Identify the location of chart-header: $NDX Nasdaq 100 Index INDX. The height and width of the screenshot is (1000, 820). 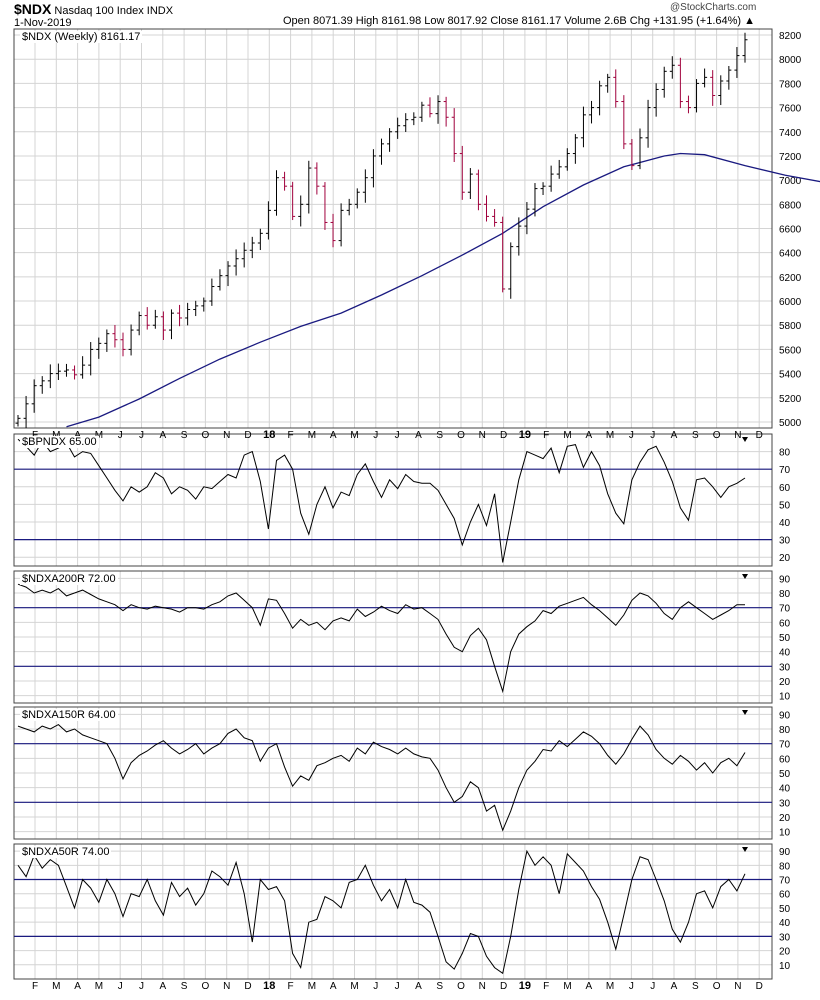
(93, 9).